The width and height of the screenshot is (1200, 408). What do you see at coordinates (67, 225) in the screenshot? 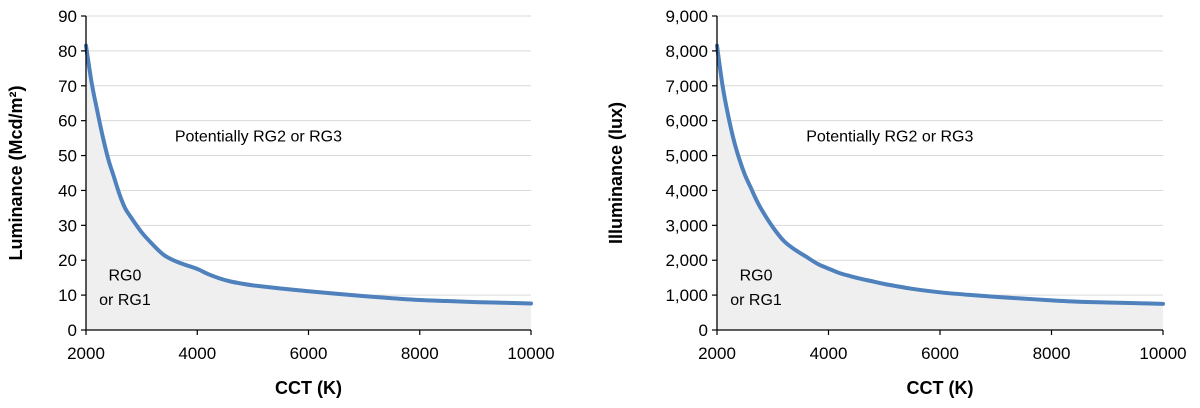
I see `y-tick-label: 30` at bounding box center [67, 225].